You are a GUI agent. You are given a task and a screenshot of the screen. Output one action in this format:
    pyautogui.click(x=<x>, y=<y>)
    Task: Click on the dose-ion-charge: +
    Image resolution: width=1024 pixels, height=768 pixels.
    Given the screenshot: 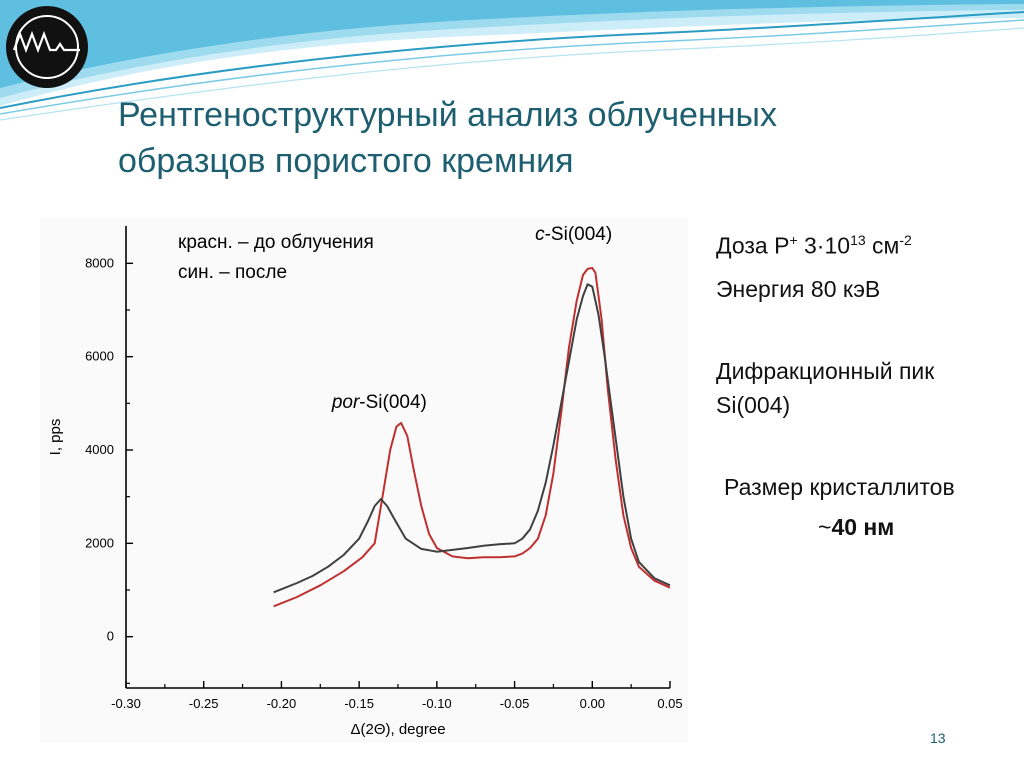 What is the action you would take?
    pyautogui.click(x=793, y=240)
    